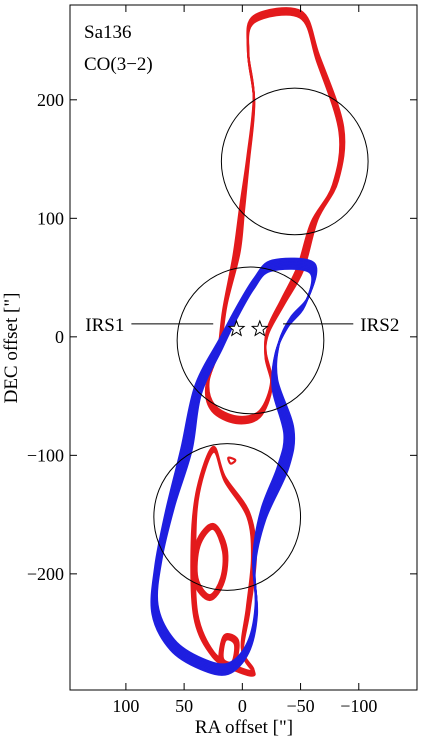 The image size is (431, 743). I want to click on x-tick-label: 100, so click(125, 706).